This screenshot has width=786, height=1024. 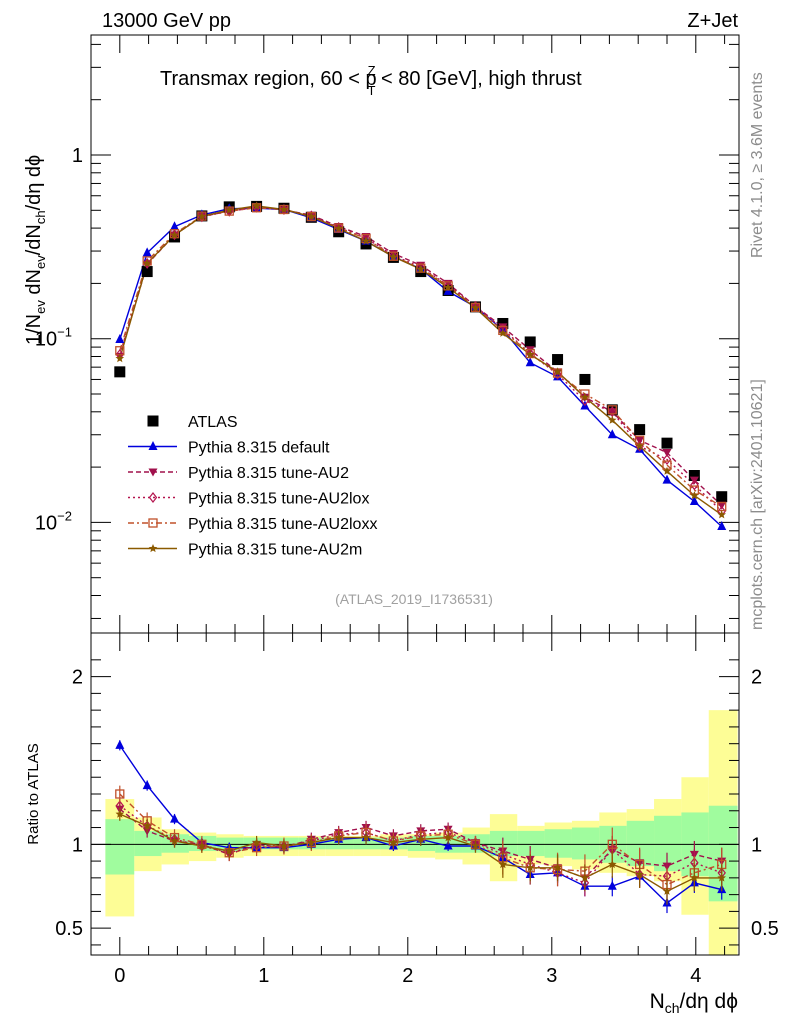 I want to click on ratio-y-tick-label-right: 2, so click(x=756, y=678).